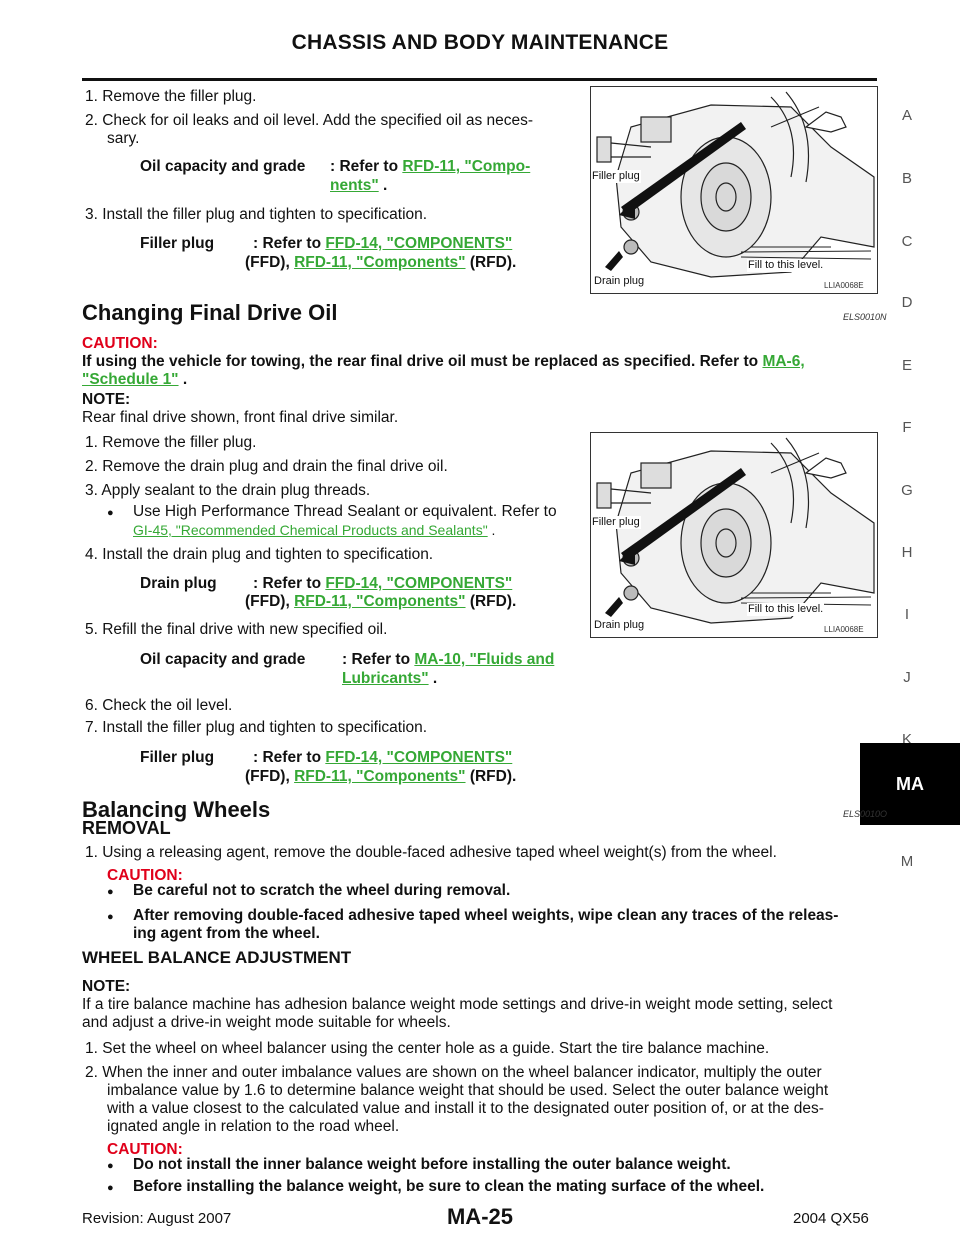 Image resolution: width=960 pixels, height=1242 pixels. Describe the element at coordinates (907, 427) in the screenshot. I see `side-index-f: F` at that location.